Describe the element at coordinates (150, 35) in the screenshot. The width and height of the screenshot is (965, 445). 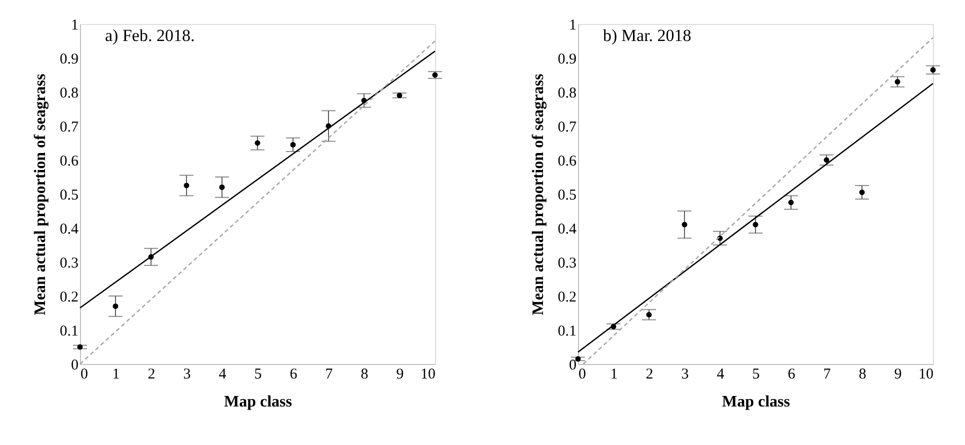
I see `chart-title: a) Feb. 2018.` at that location.